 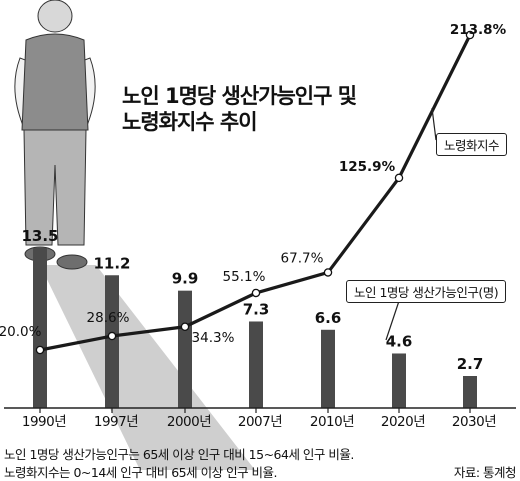 I want to click on x-tick-label-4: 2010년, so click(x=332, y=422).